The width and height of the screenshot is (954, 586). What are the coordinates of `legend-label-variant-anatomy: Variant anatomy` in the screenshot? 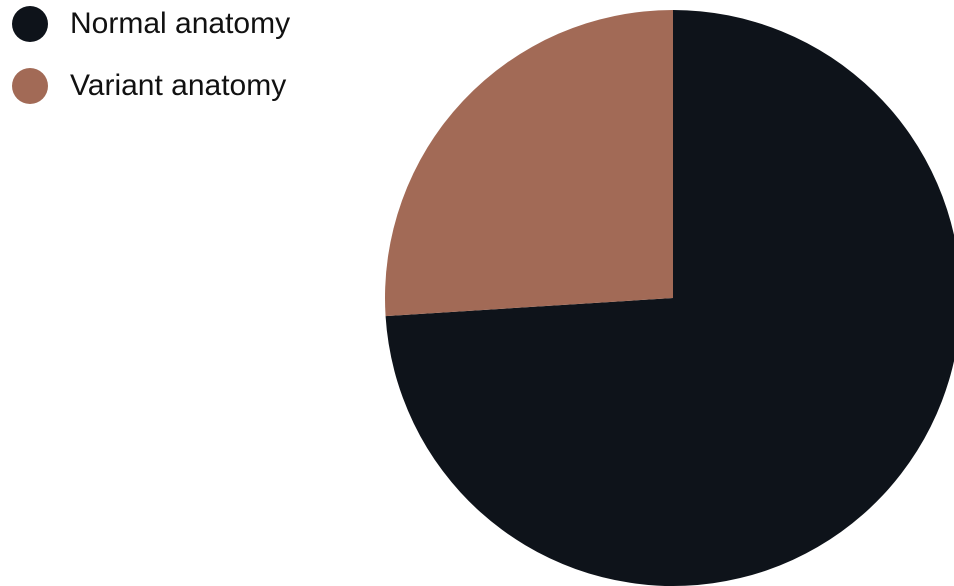 It's located at (178, 85).